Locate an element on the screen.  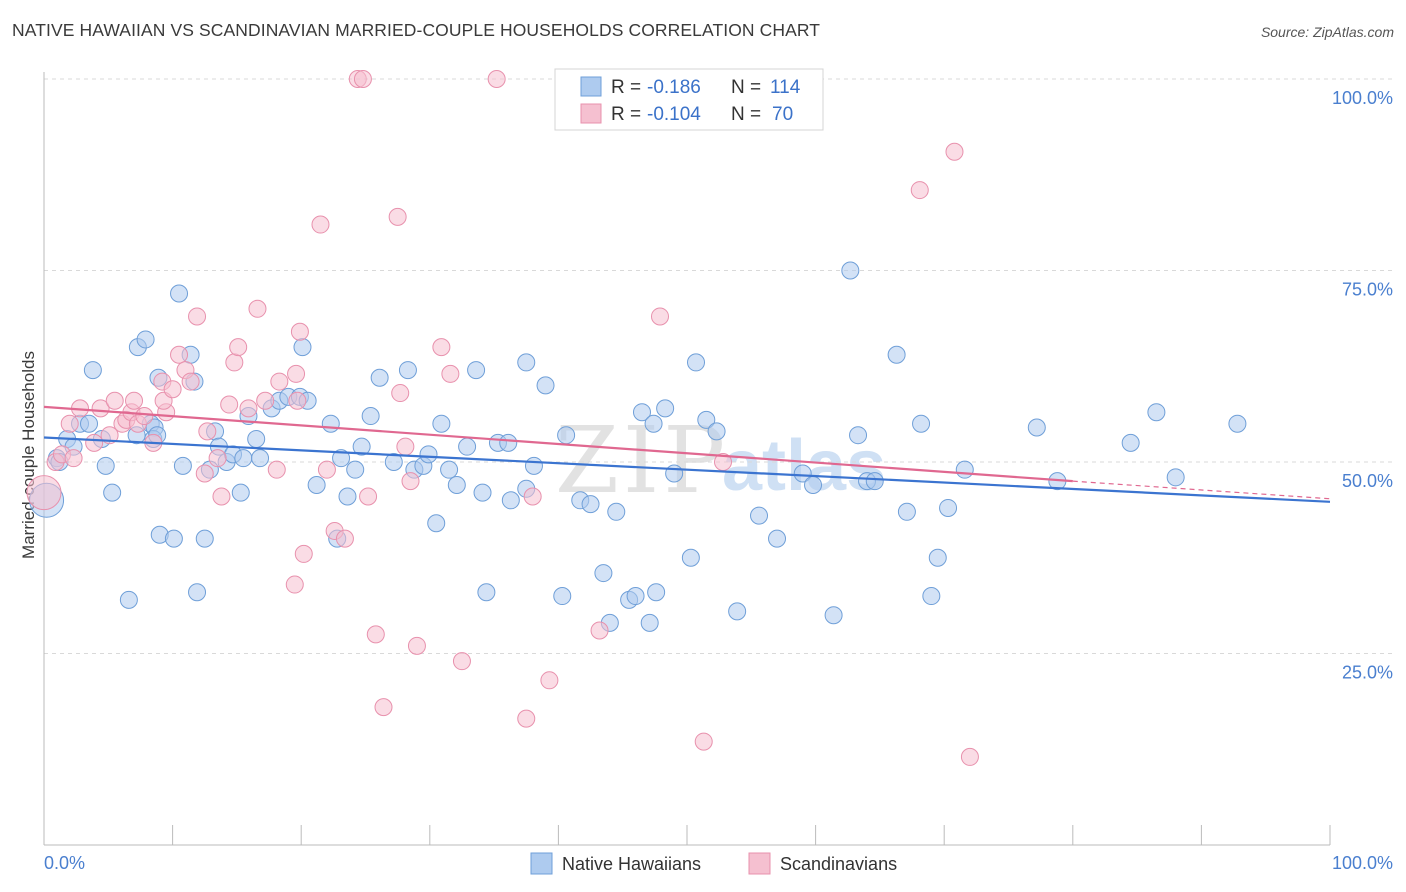
series-legend: Native Hawaiians Scandinavians is located at coordinates (713, 863).